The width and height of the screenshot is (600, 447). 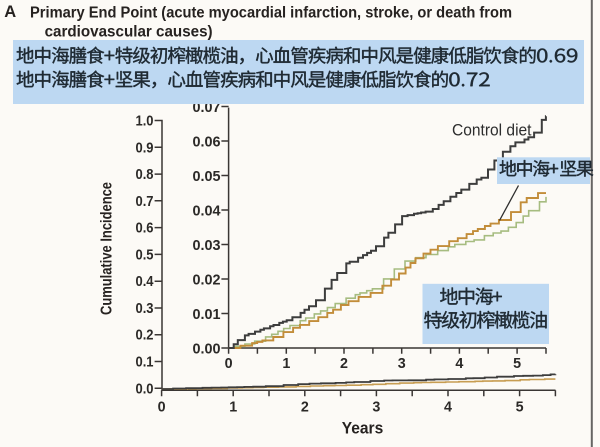 I want to click on svg-text: 0.4, so click(x=145, y=282).